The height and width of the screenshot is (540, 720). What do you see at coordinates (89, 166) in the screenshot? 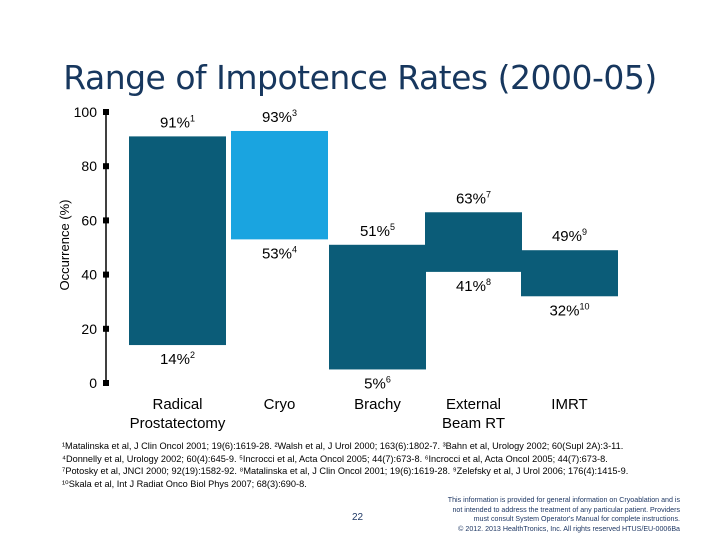
I see `y-tick-label: 80` at bounding box center [89, 166].